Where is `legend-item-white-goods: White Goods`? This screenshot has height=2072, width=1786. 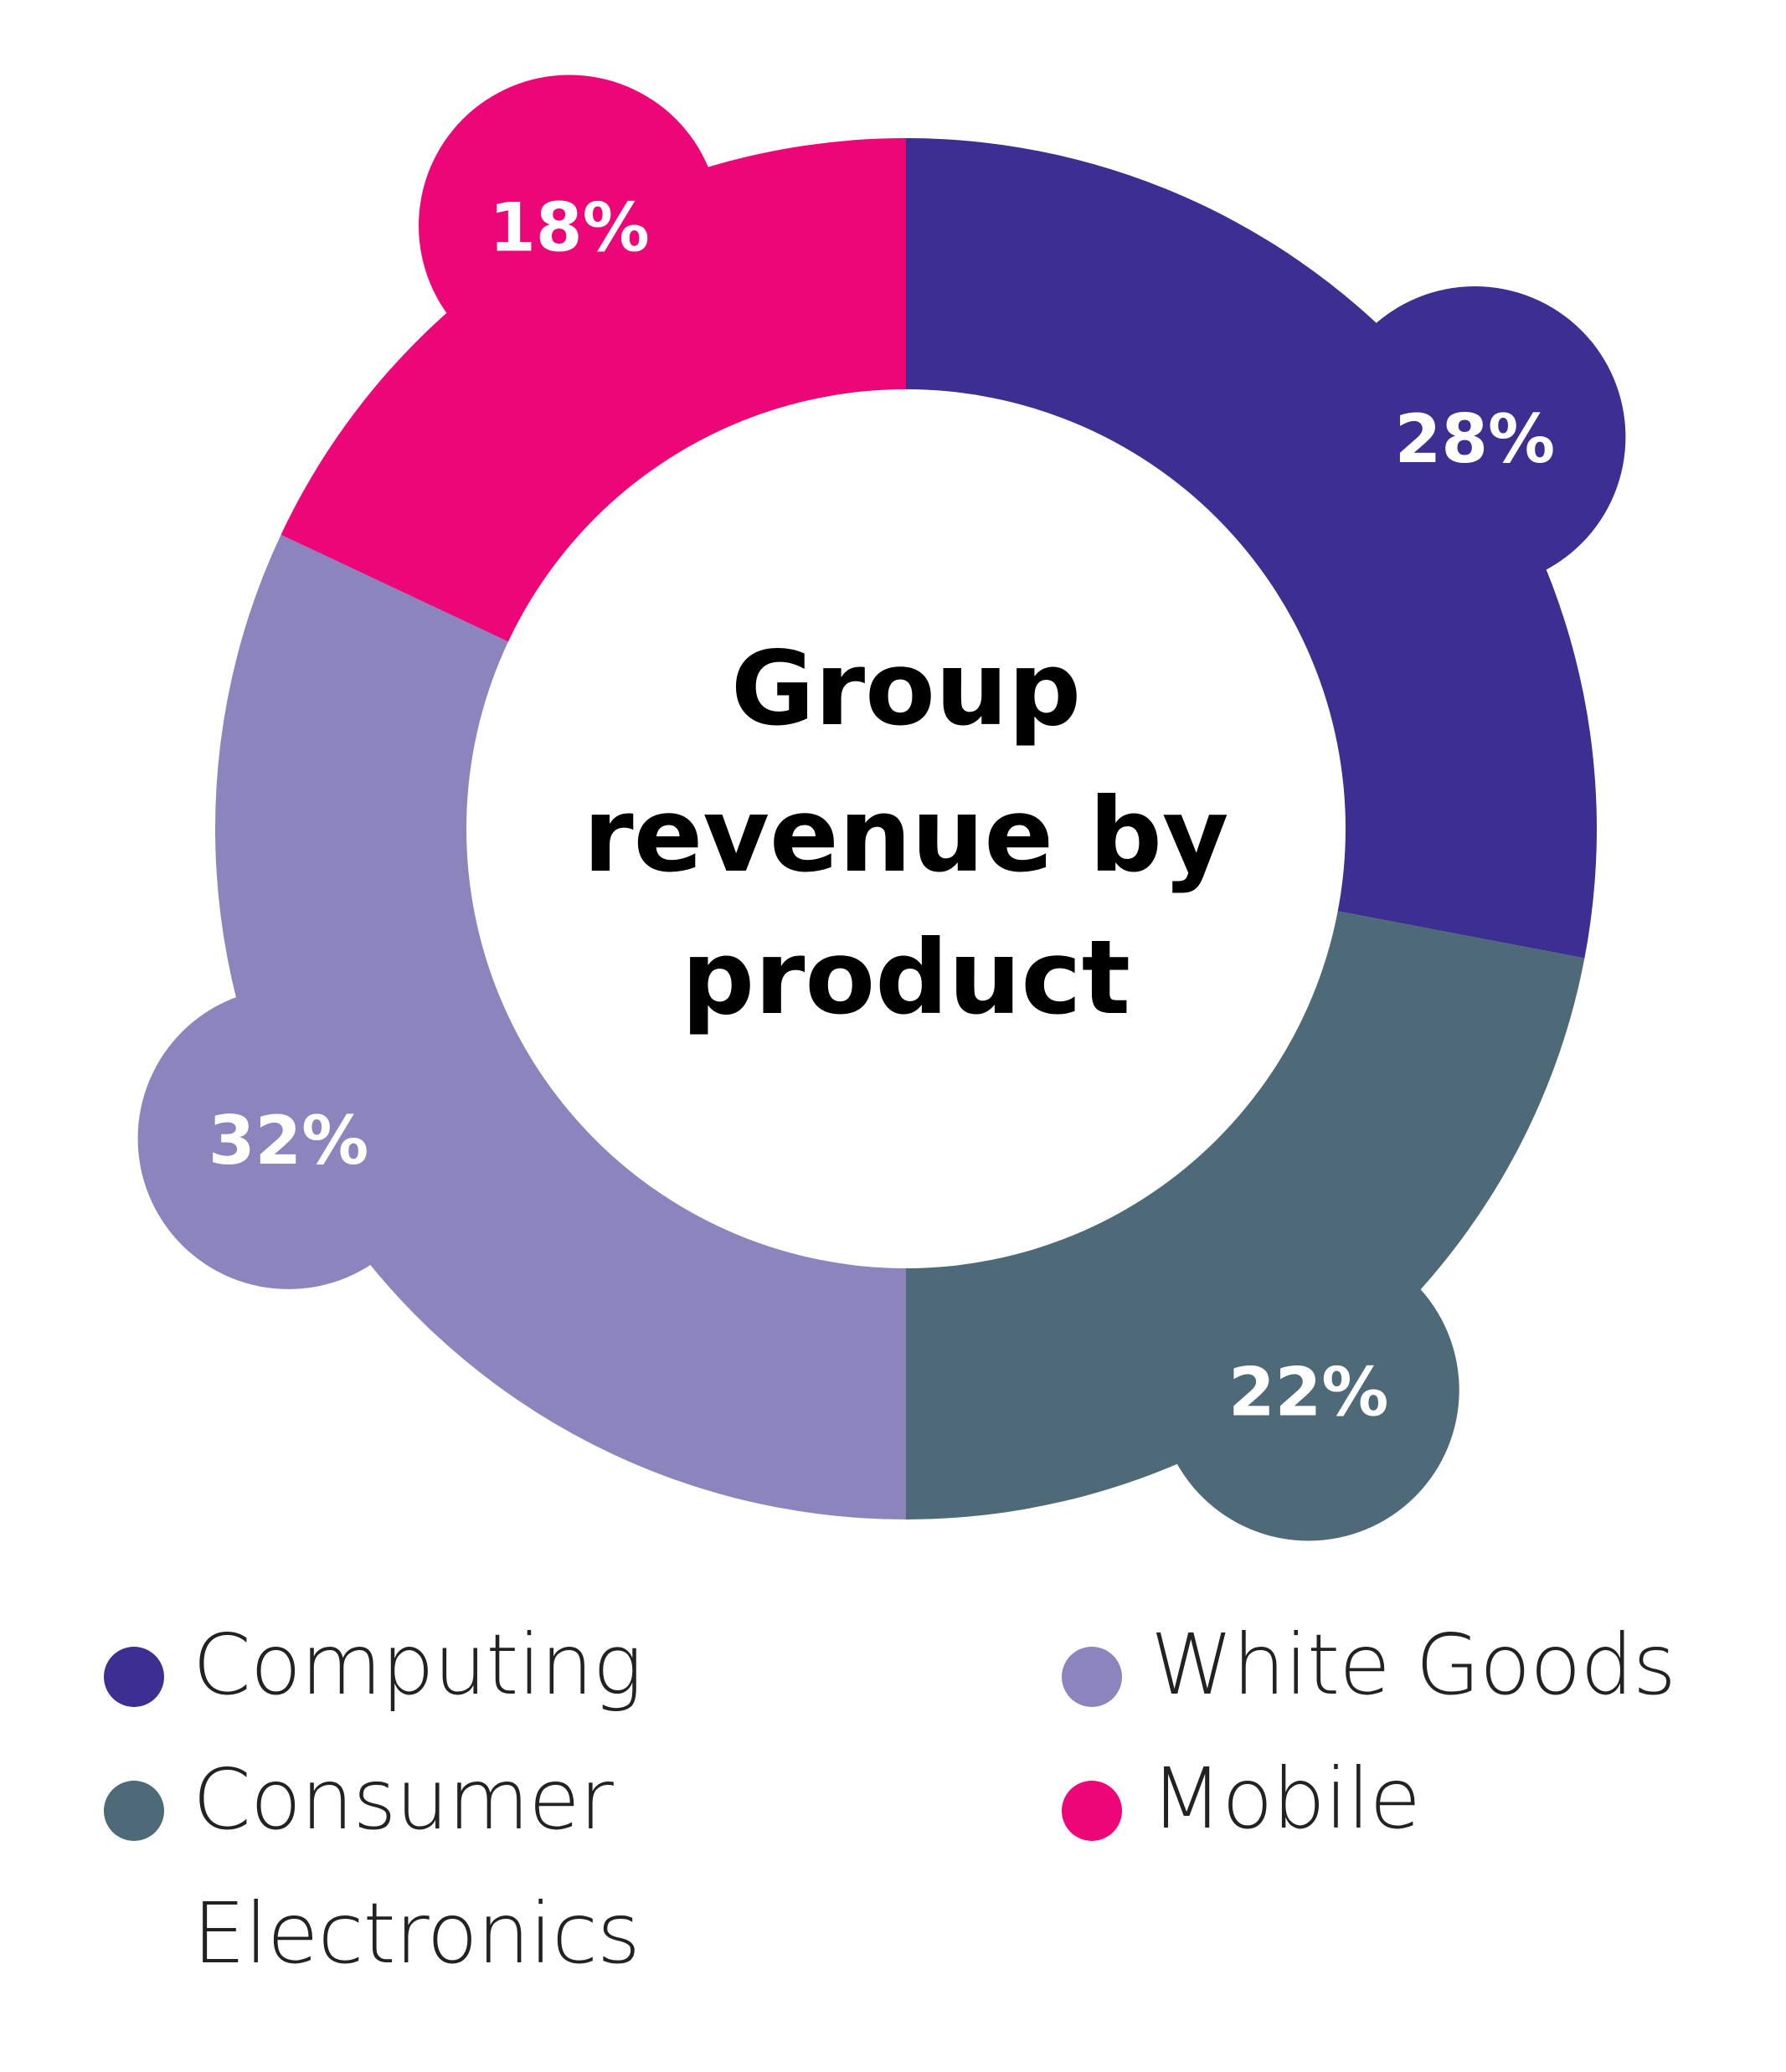
legend-item-white-goods: White Goods is located at coordinates (1369, 1673).